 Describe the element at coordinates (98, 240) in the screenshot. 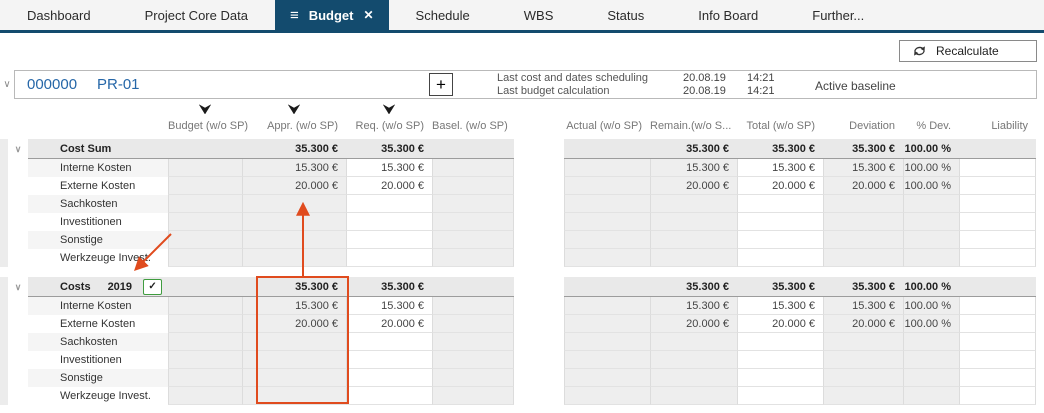

I see `row-label: Sonstige` at that location.